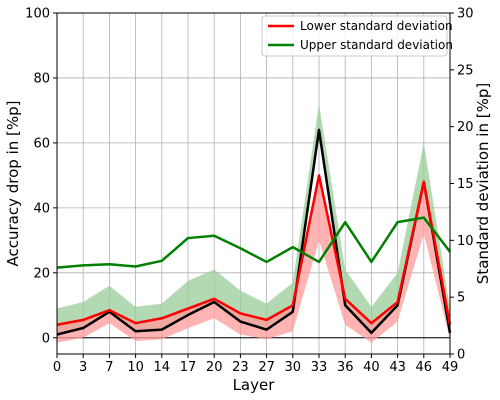 Image resolution: width=500 pixels, height=400 pixels. Describe the element at coordinates (37, 14) in the screenshot. I see `left-y-tick-label: 100` at that location.